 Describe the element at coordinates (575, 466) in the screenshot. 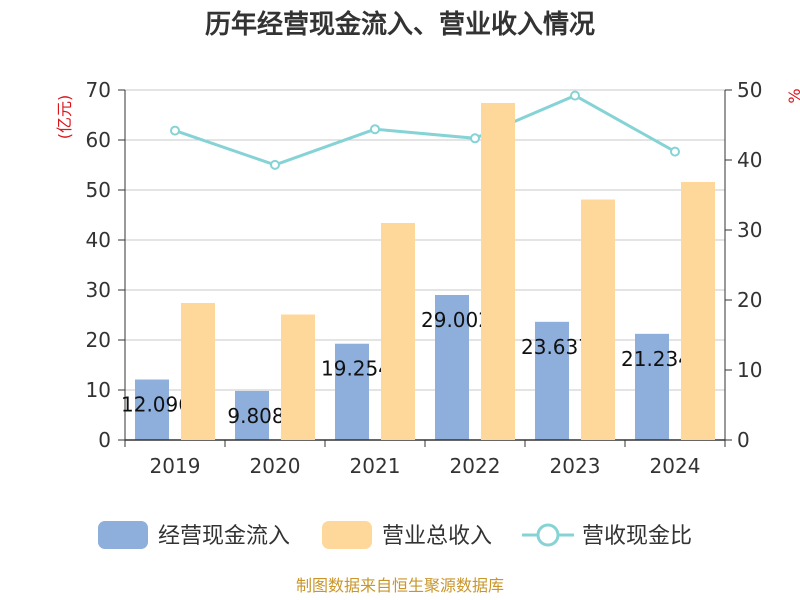

I see `x-tick-label: 2023` at that location.